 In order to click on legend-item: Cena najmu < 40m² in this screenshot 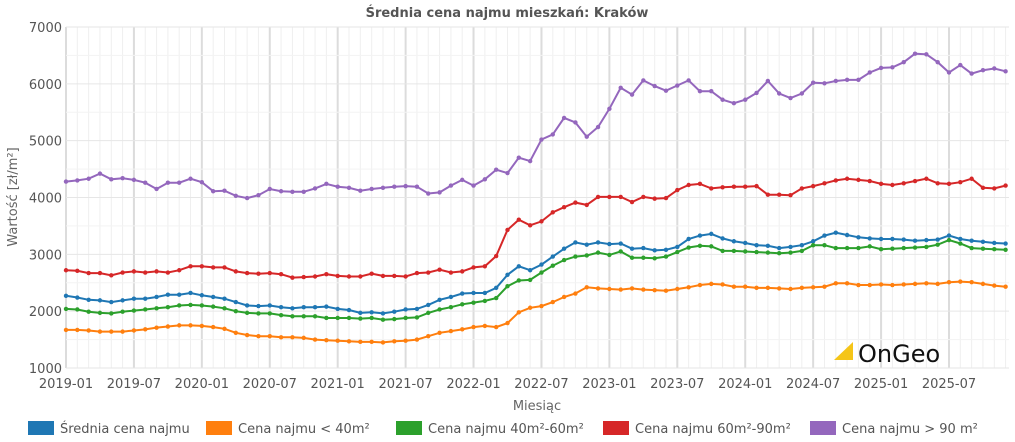, I will do `click(288, 429)`.